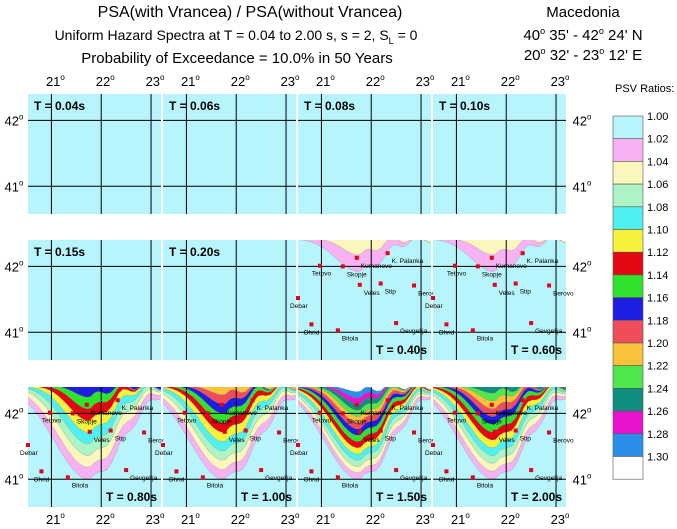 The width and height of the screenshot is (677, 529). Describe the element at coordinates (94, 154) in the screenshot. I see `map-panel: T = 0.04s` at that location.